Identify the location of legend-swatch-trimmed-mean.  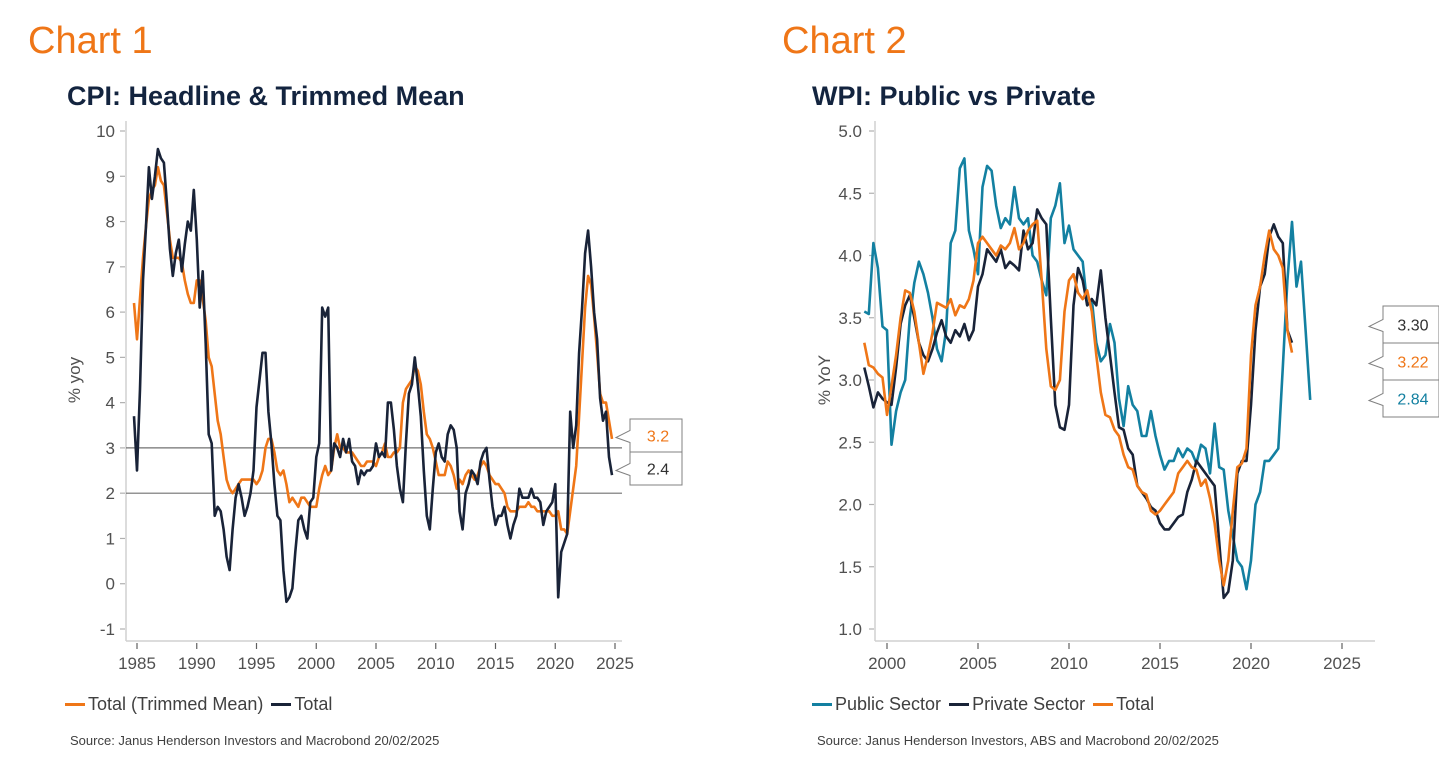
(75, 704).